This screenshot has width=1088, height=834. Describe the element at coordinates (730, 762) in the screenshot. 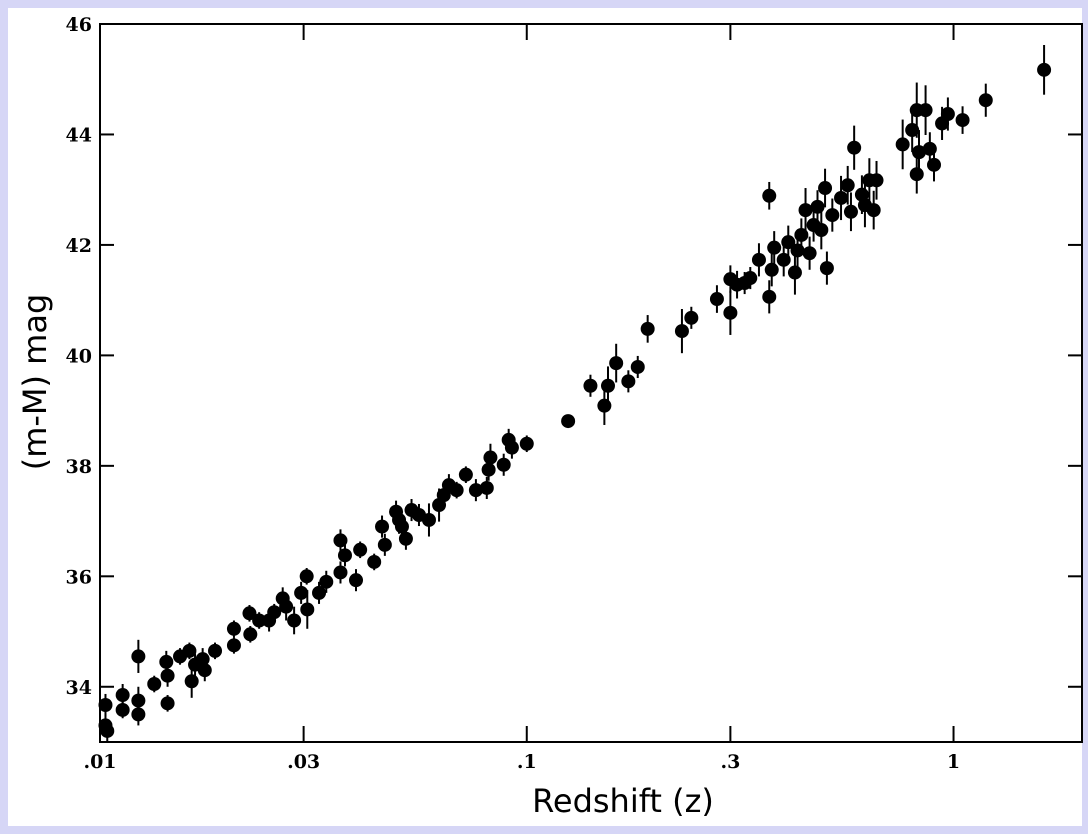

I see `x-tick-label: .3` at that location.